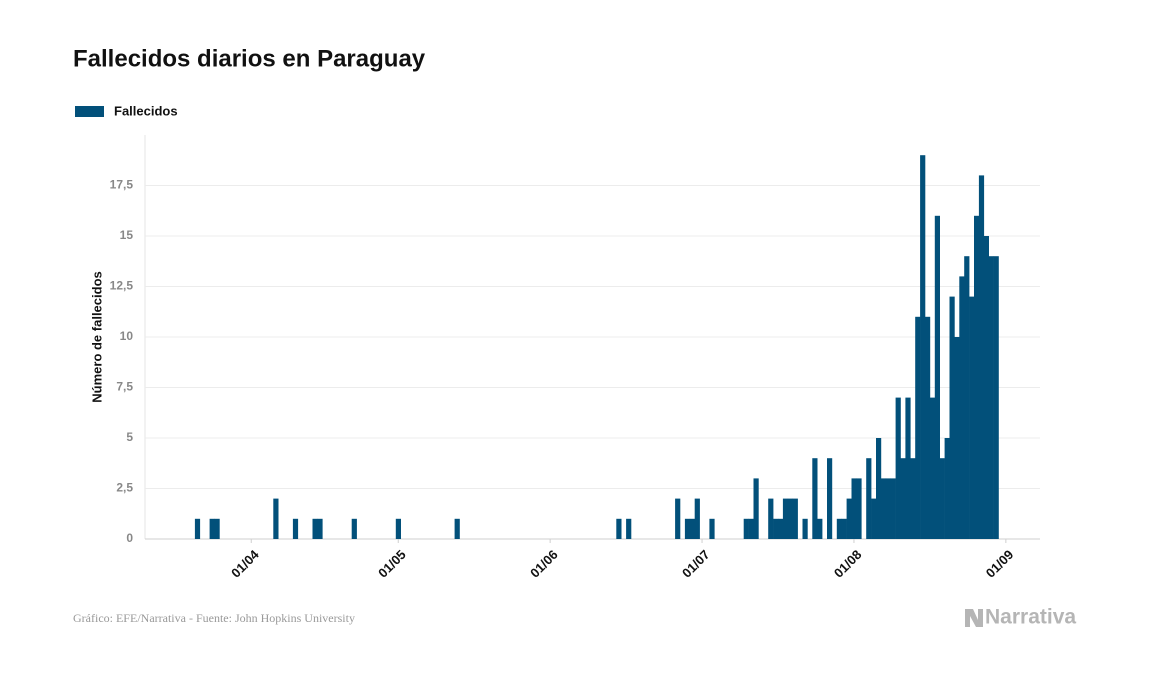 The width and height of the screenshot is (1157, 679). I want to click on y-tick-label: 15, so click(127, 235).